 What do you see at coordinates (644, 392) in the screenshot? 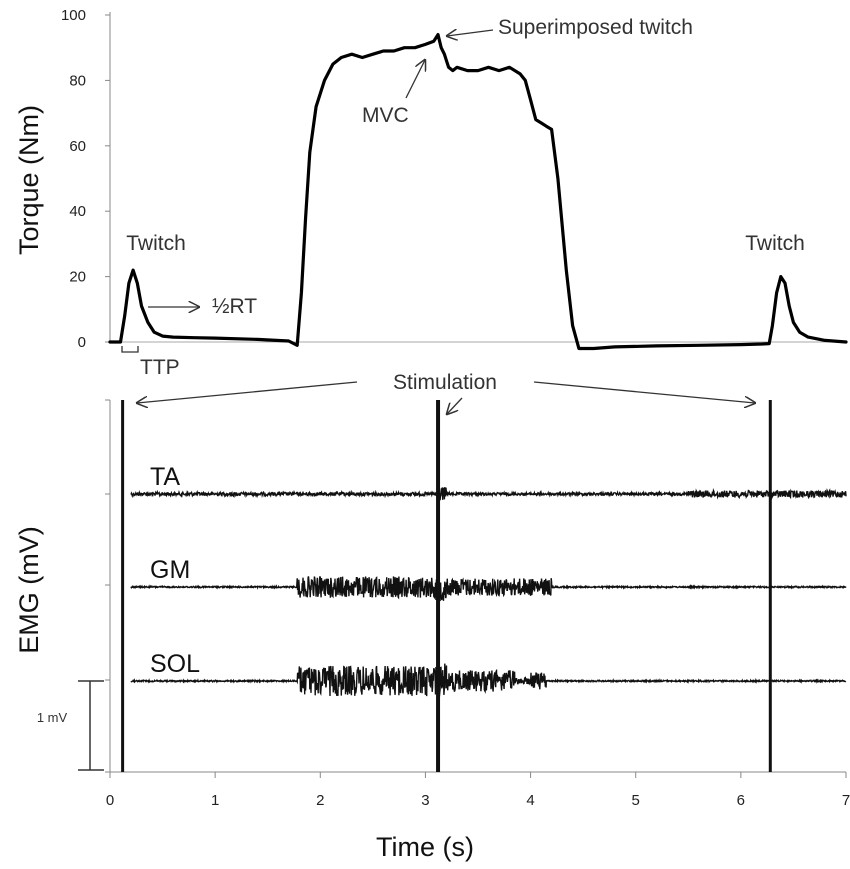
I see `stimulation-arrow-right` at bounding box center [644, 392].